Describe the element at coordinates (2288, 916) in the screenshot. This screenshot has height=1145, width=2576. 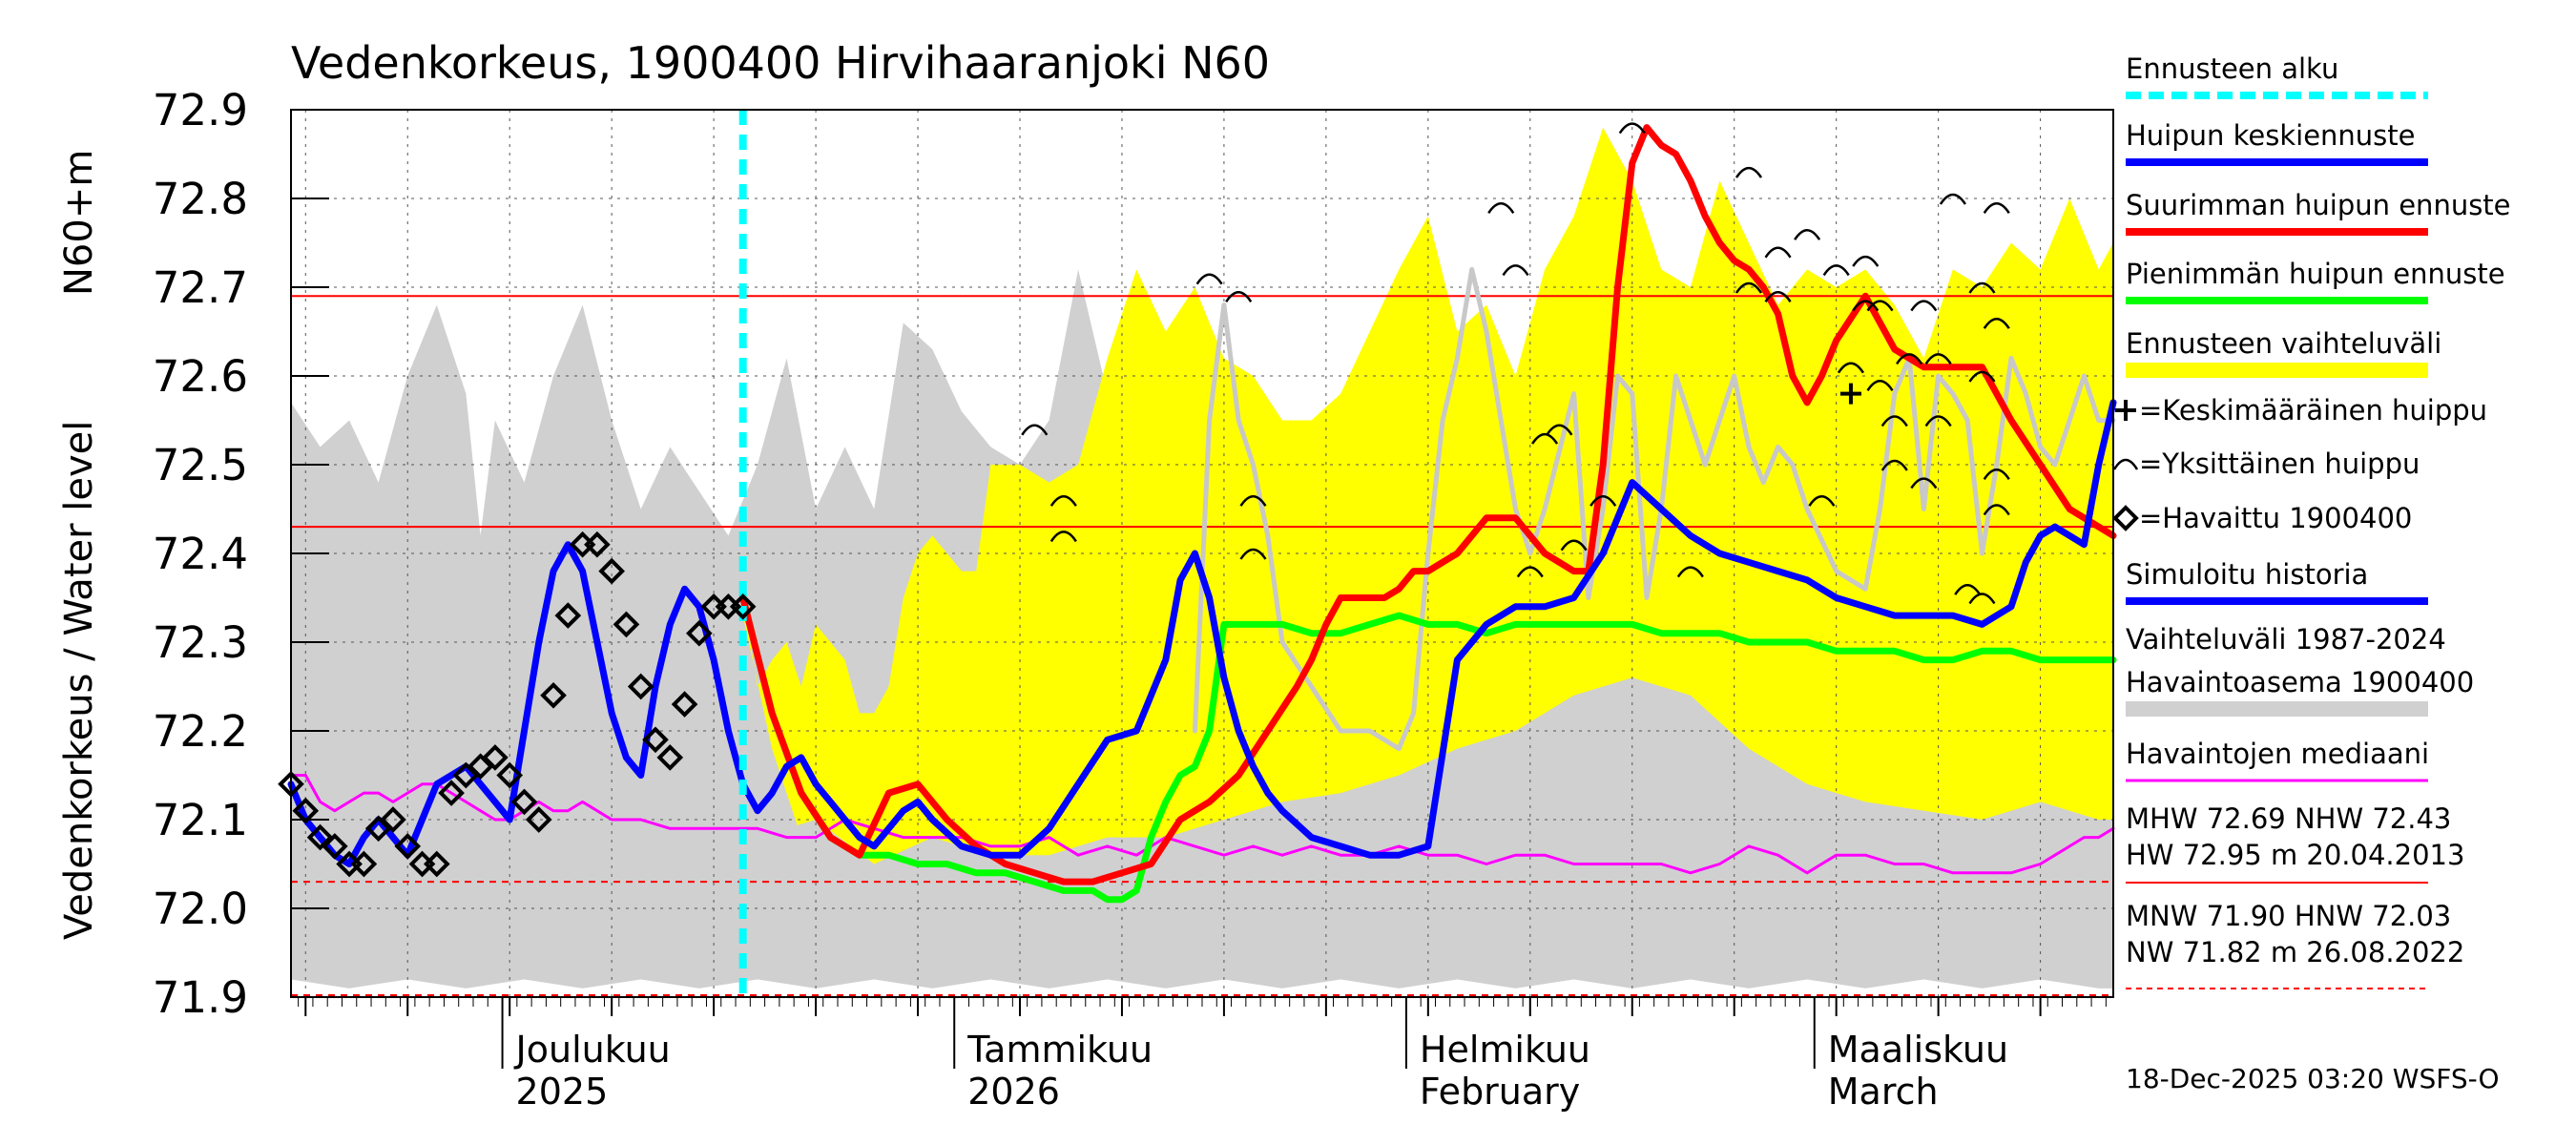
I see `stats-mnw-hnw: MNW 71.90 HNW 72.03` at that location.